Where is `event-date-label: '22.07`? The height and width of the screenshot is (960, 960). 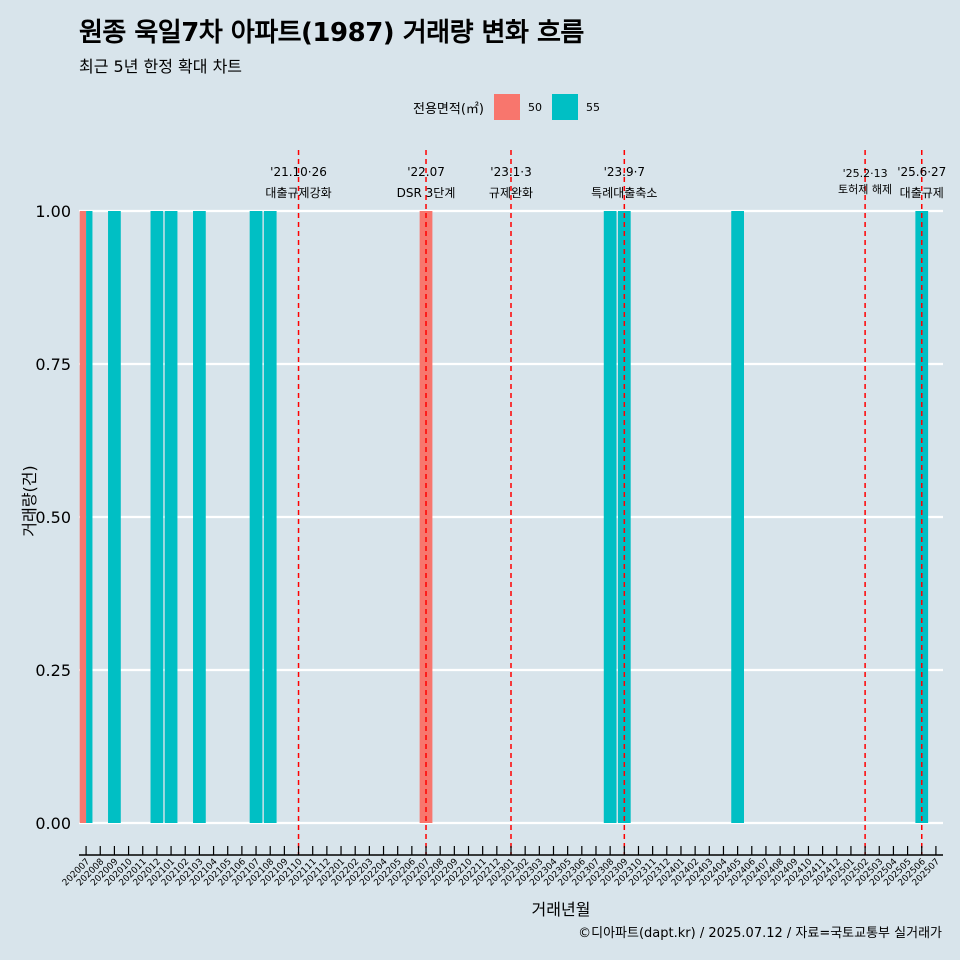 event-date-label: '22.07 is located at coordinates (426, 172).